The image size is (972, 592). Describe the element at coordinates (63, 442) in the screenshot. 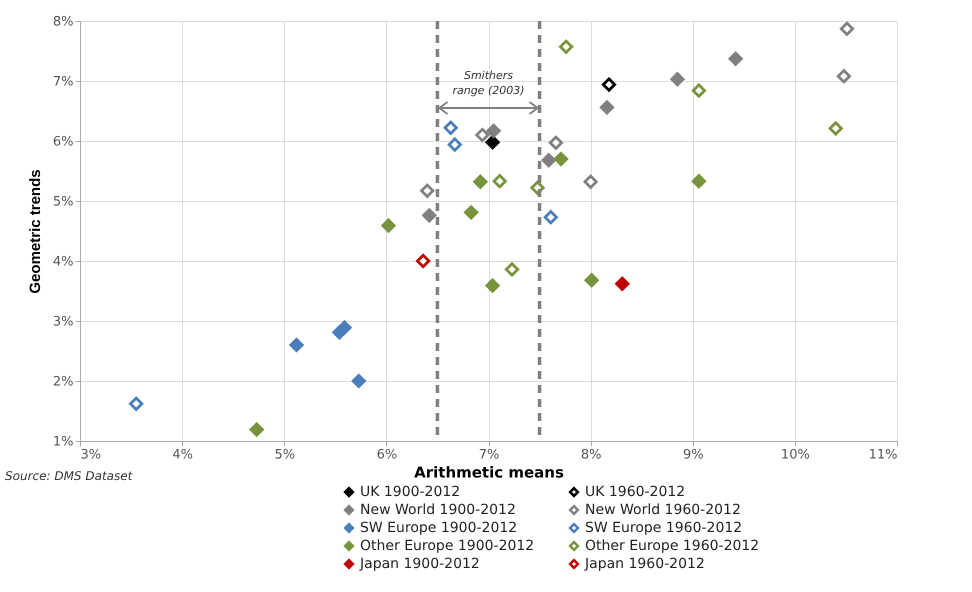

I see `y-tick-label: 1%` at that location.